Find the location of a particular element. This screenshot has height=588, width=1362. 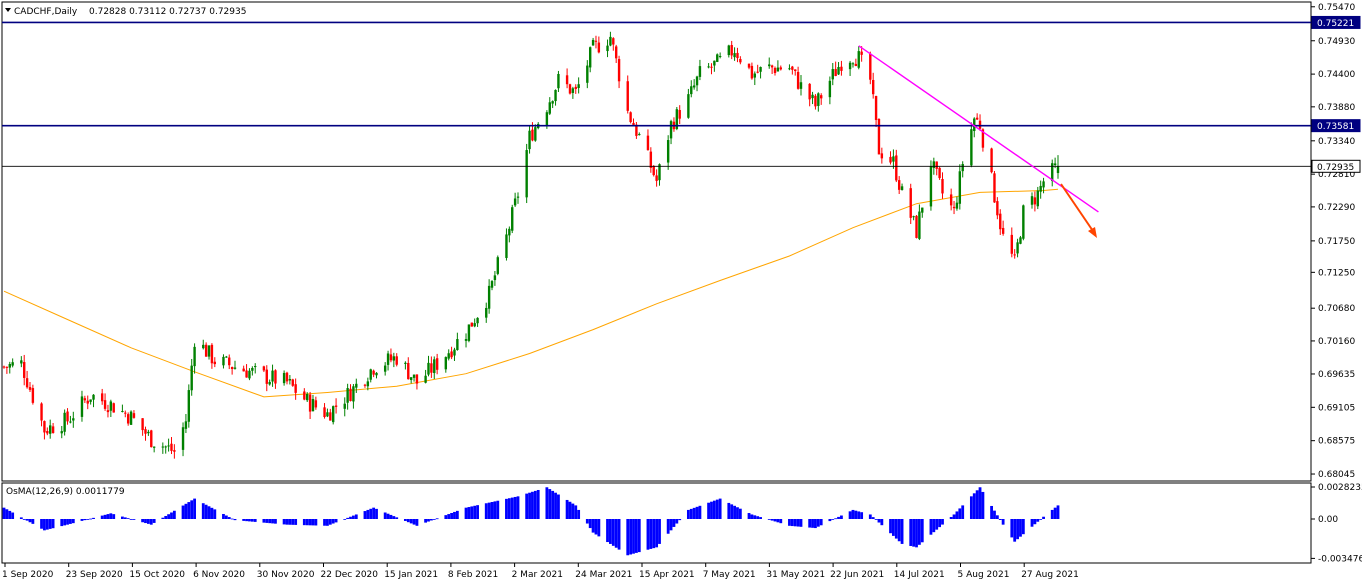

symbol-dropdown-icon is located at coordinates (8, 10).